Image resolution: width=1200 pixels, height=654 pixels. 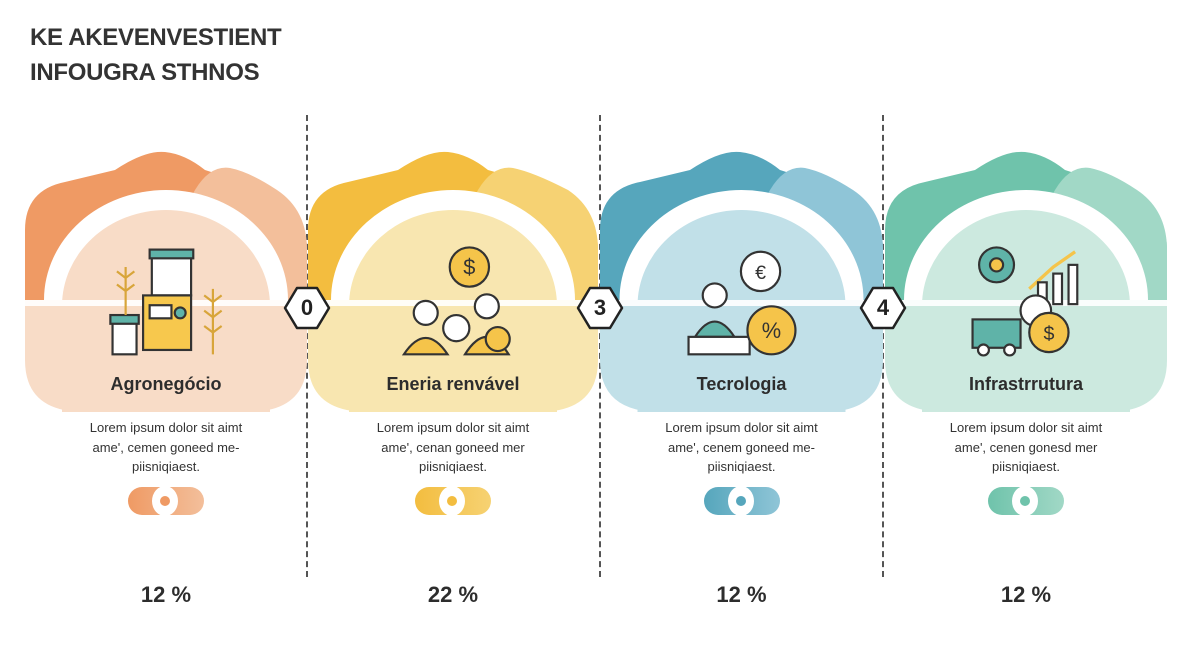 I want to click on step-badge: 3, so click(x=600, y=308).